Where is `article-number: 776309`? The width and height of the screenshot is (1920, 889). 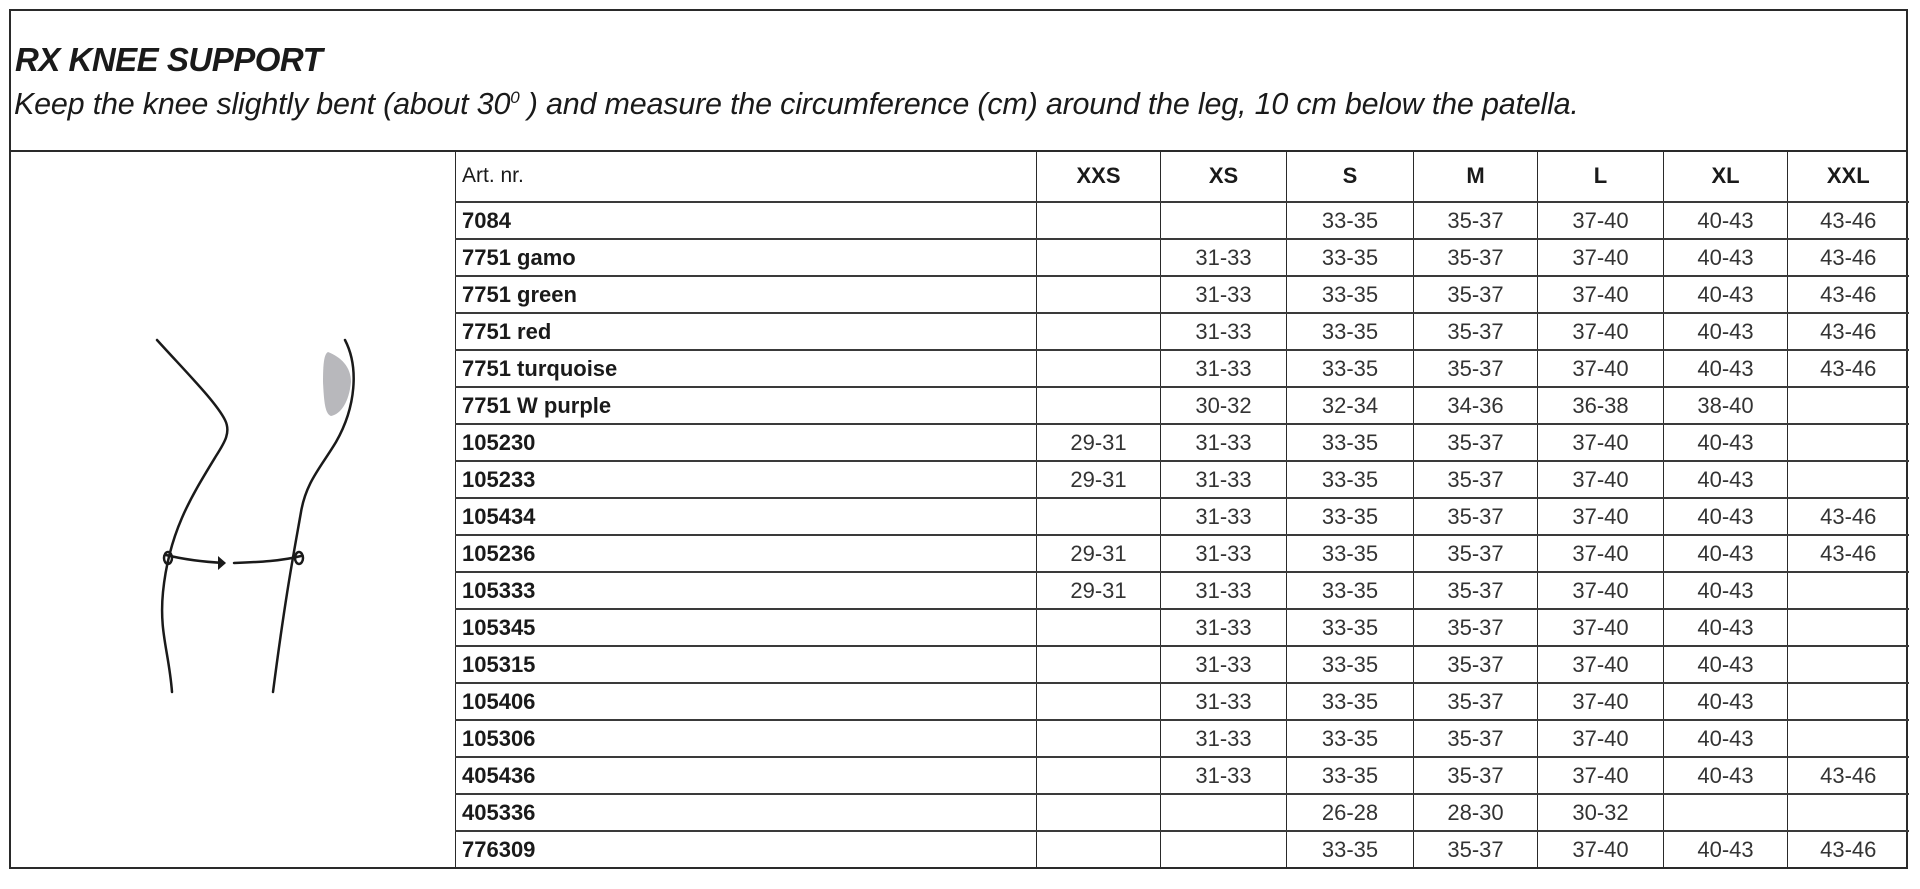 article-number: 776309 is located at coordinates (746, 849).